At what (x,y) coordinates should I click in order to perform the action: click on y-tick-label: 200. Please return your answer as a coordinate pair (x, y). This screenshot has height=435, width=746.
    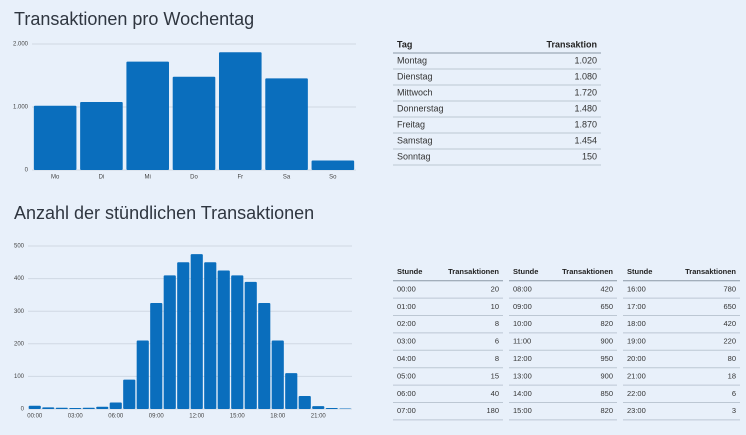
    Looking at the image, I should click on (19, 344).